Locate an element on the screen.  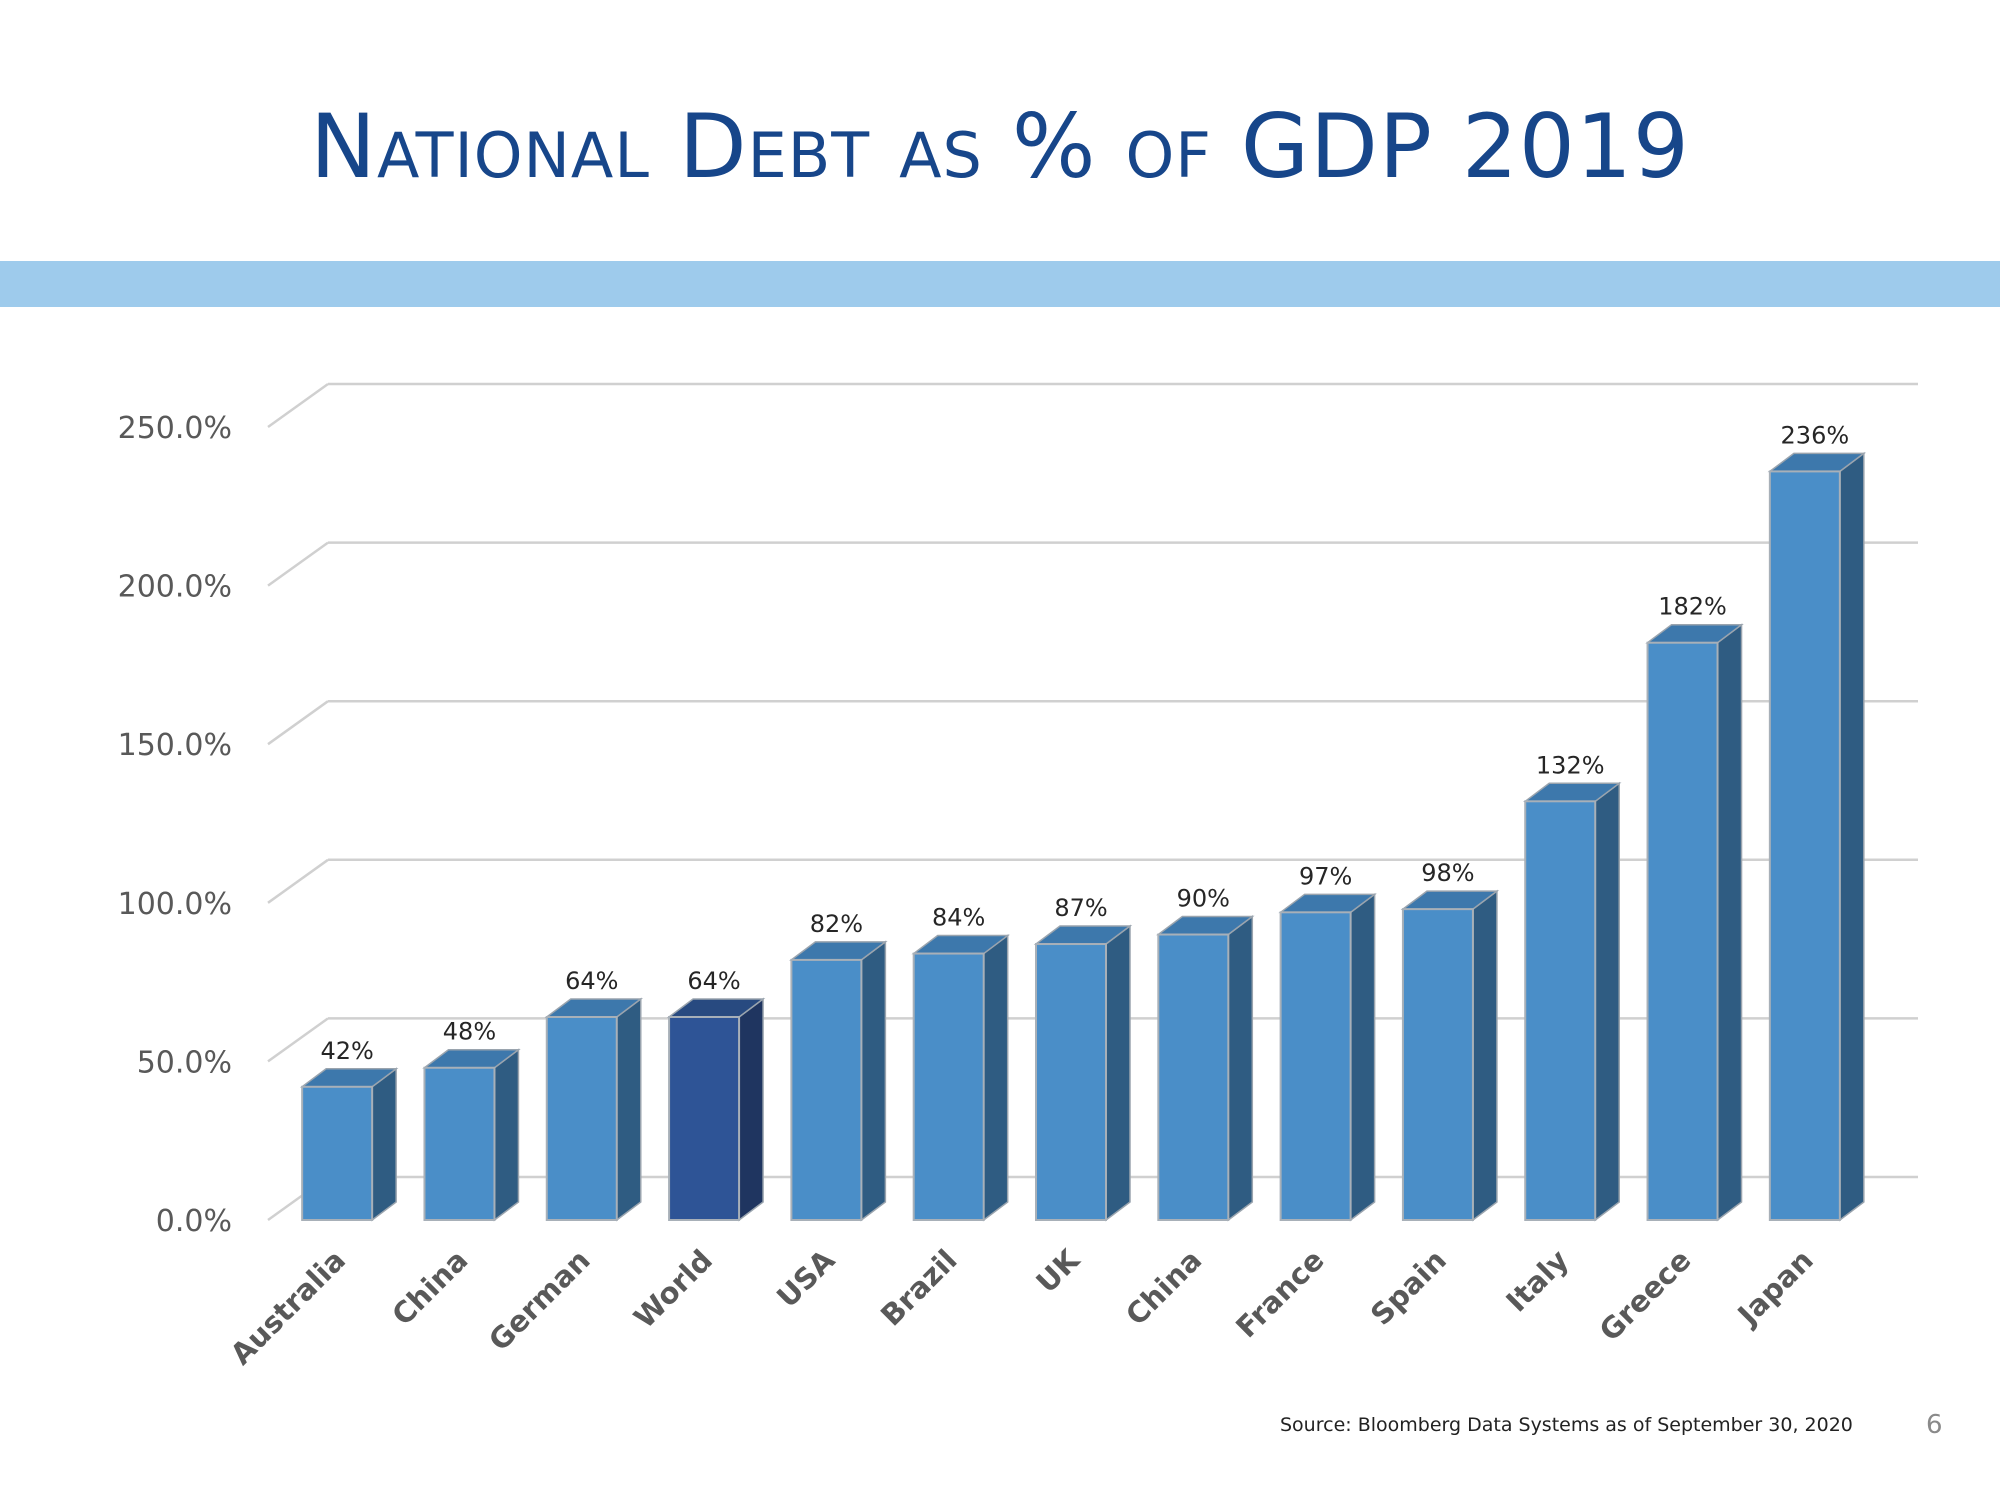
y-tick-label: 0.0% is located at coordinates (194, 1221).